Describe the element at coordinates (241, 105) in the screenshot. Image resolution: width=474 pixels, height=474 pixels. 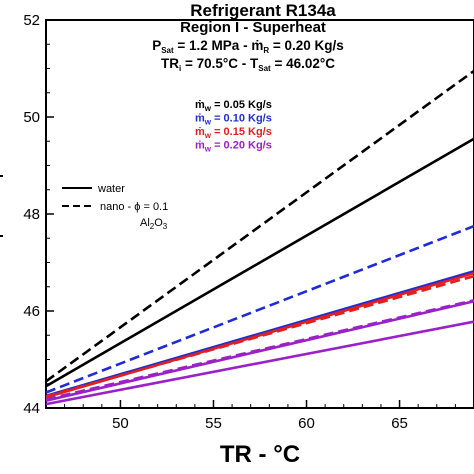
I see `flow-legend-value: = 0.05 Kg/s` at that location.